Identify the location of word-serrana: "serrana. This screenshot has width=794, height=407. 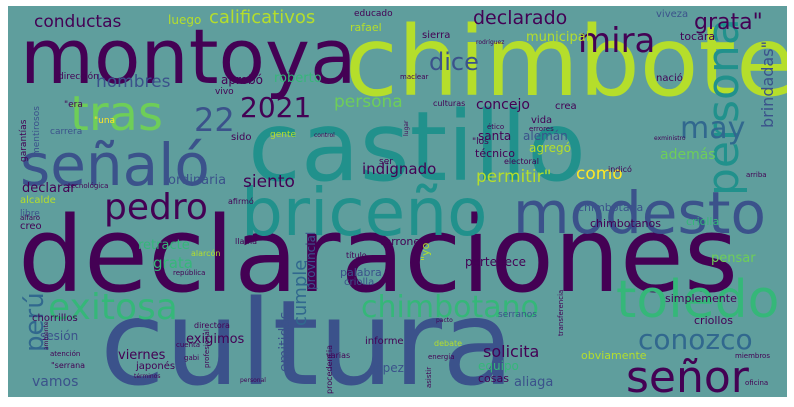
(68, 365).